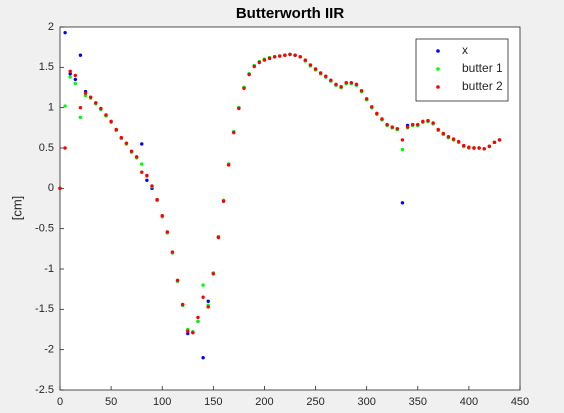 Image resolution: width=564 pixels, height=413 pixels. What do you see at coordinates (482, 86) in the screenshot?
I see `legend-label: butter 2` at bounding box center [482, 86].